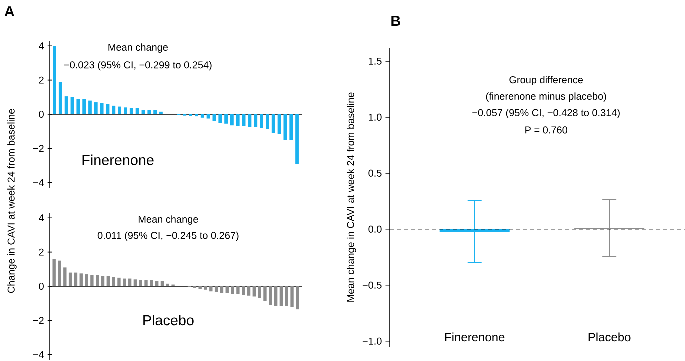  What do you see at coordinates (9, 11) in the screenshot?
I see `text: A` at bounding box center [9, 11].